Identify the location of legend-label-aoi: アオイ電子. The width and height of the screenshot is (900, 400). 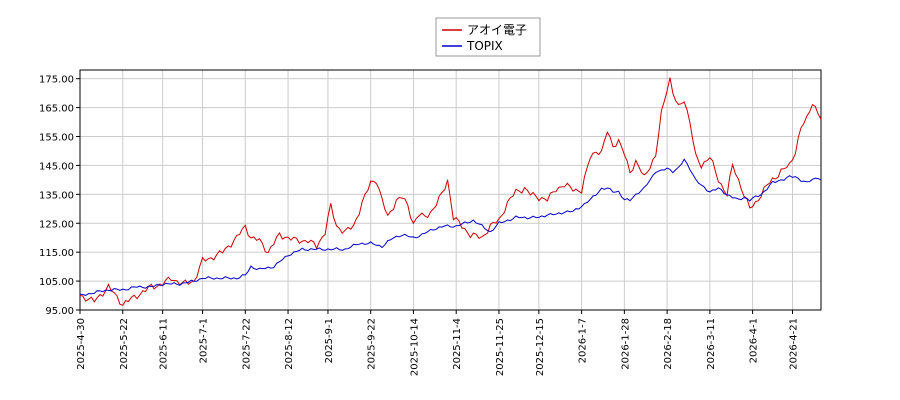
(497, 30).